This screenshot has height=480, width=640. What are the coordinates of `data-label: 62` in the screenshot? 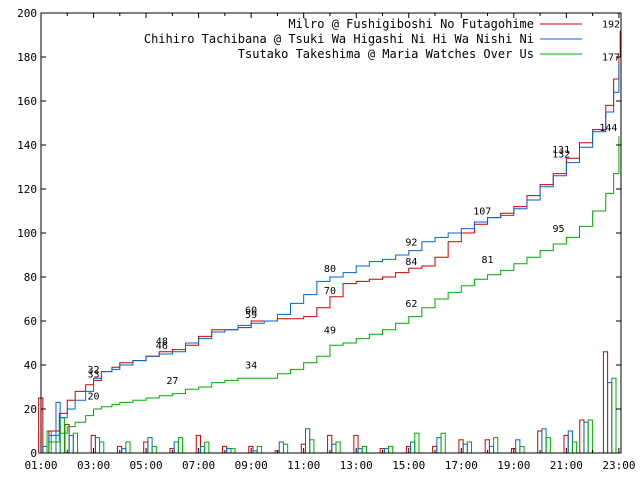 It's located at (411, 304).